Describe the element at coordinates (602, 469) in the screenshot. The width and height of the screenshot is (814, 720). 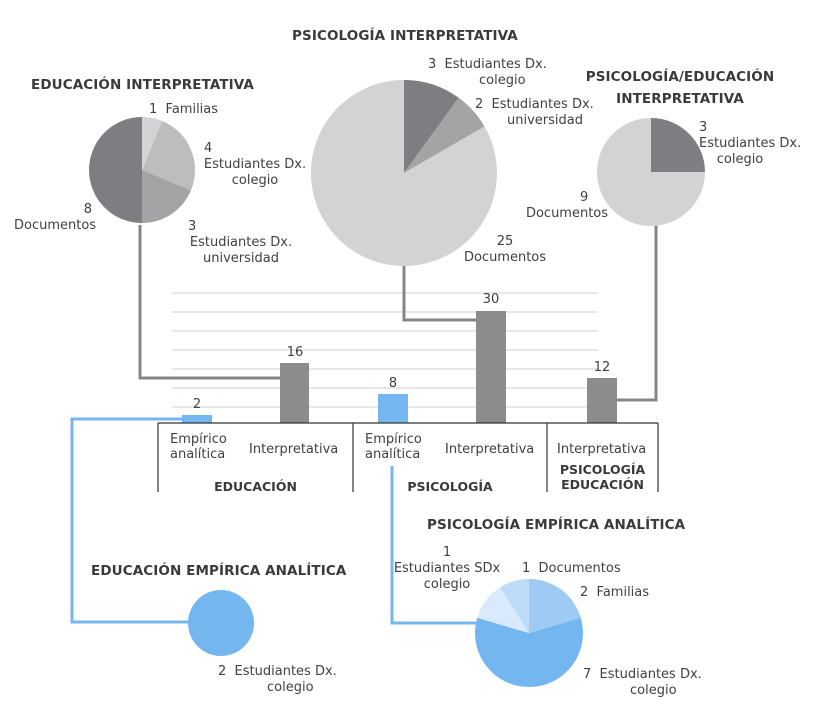
I see `group-line: PSICOLOGÍA` at that location.